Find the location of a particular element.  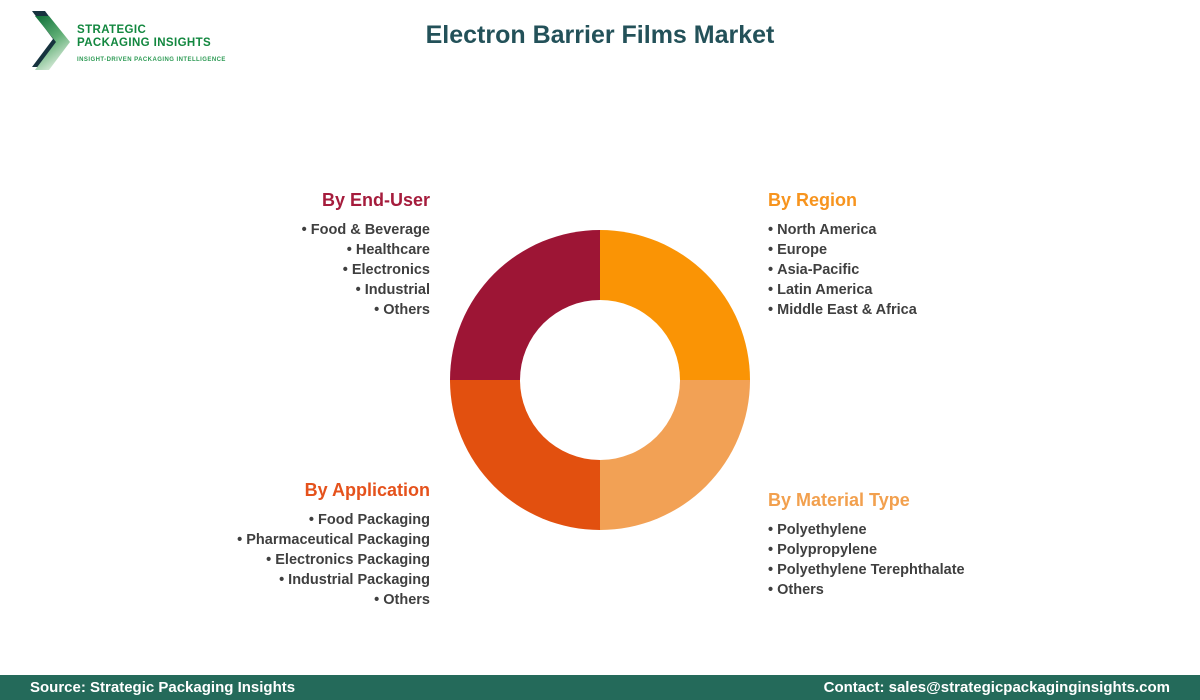

list-item: Electronics Packaging is located at coordinates (333, 560).